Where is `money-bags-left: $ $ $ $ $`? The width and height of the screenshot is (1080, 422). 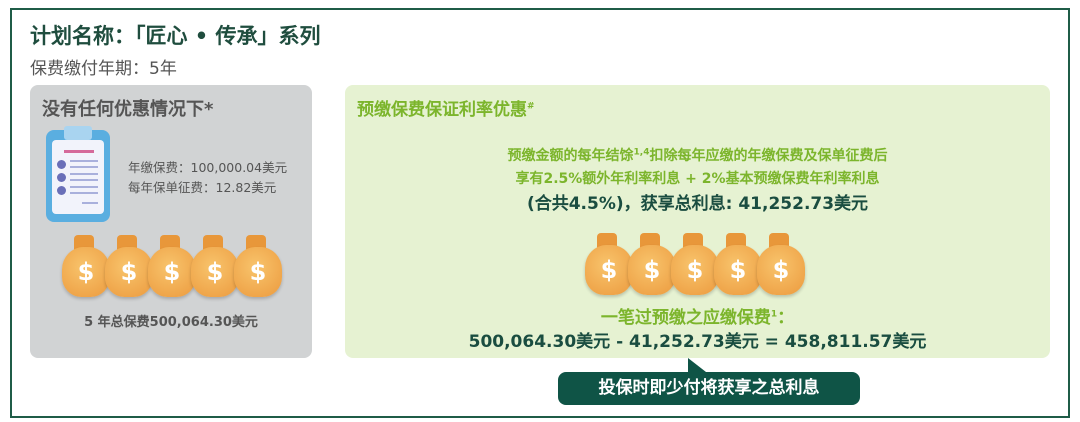
money-bags-left: $ $ $ $ $ is located at coordinates (172, 266).